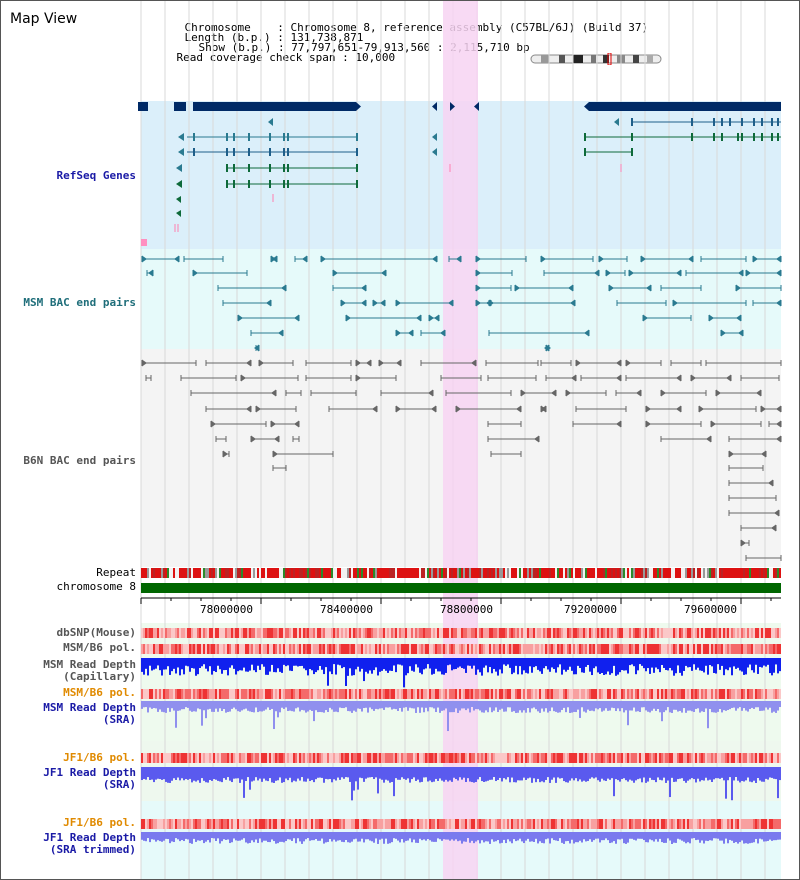  I want to click on coverage-info-row: Read coverage check span : 10,000, so click(286, 57).